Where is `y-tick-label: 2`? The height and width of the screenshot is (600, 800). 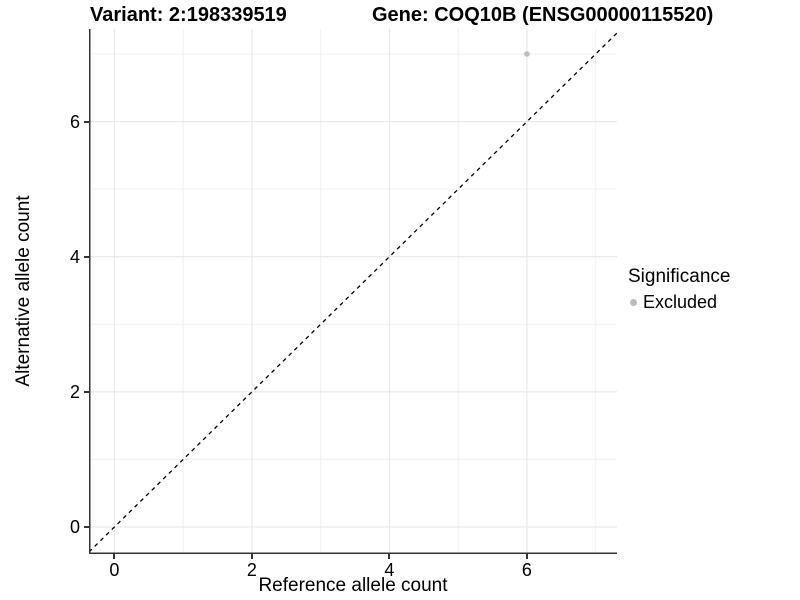 y-tick-label: 2 is located at coordinates (74, 391).